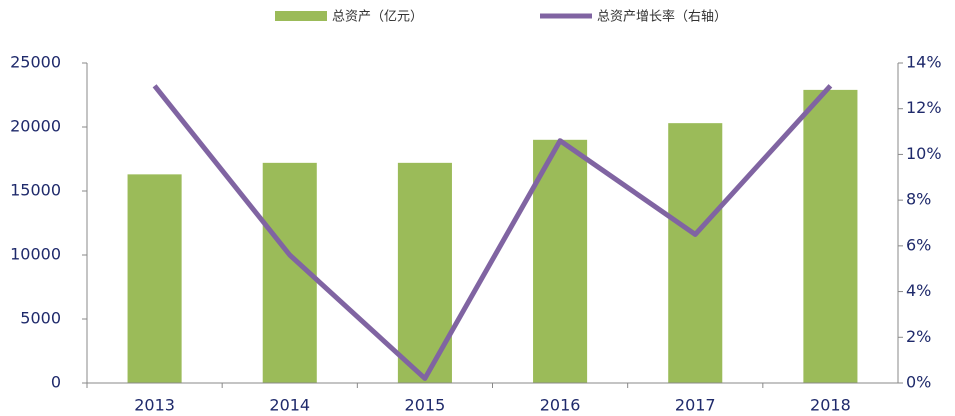 This screenshot has width=955, height=416. I want to click on legend-label: 总资产增长率（右轴）, so click(662, 17).